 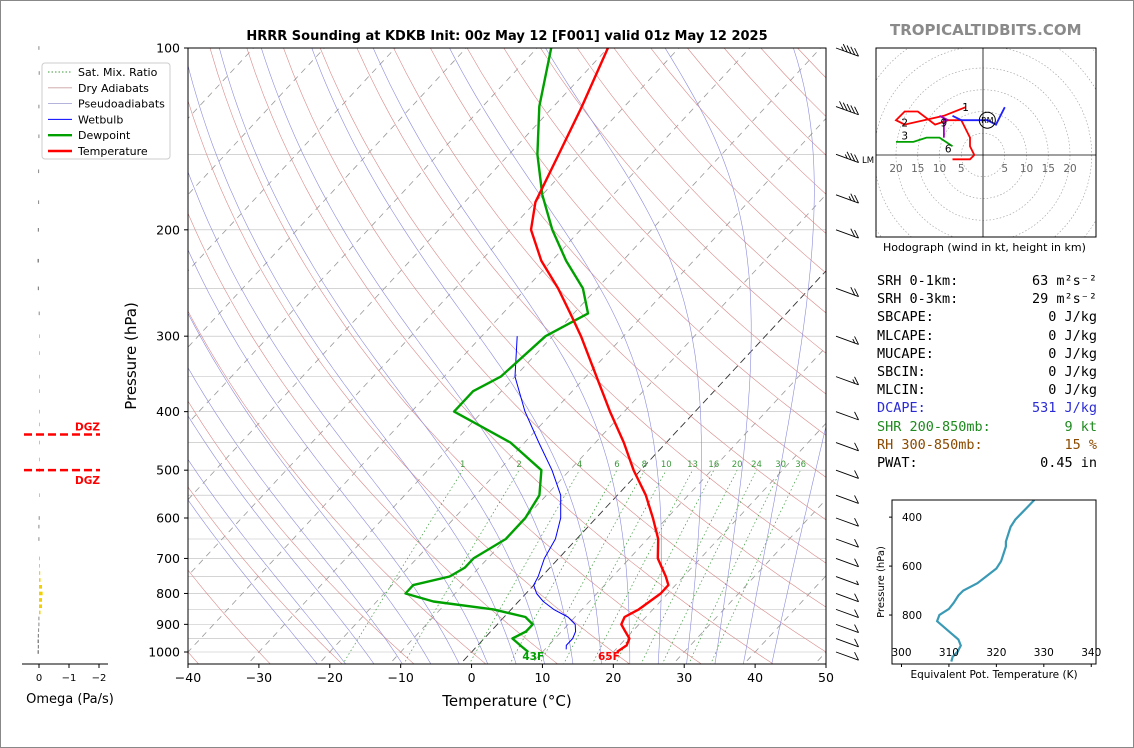 I want to click on index-value: 63 m²s⁻², so click(x=1064, y=281).